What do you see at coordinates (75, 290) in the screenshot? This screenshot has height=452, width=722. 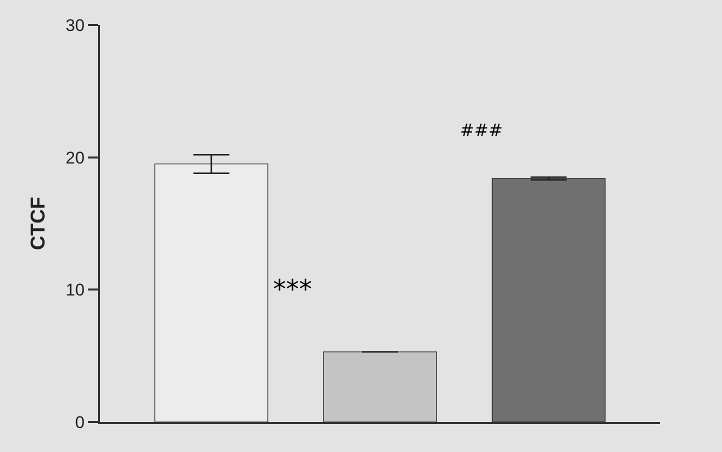 I see `y-tick-label: 10` at bounding box center [75, 290].